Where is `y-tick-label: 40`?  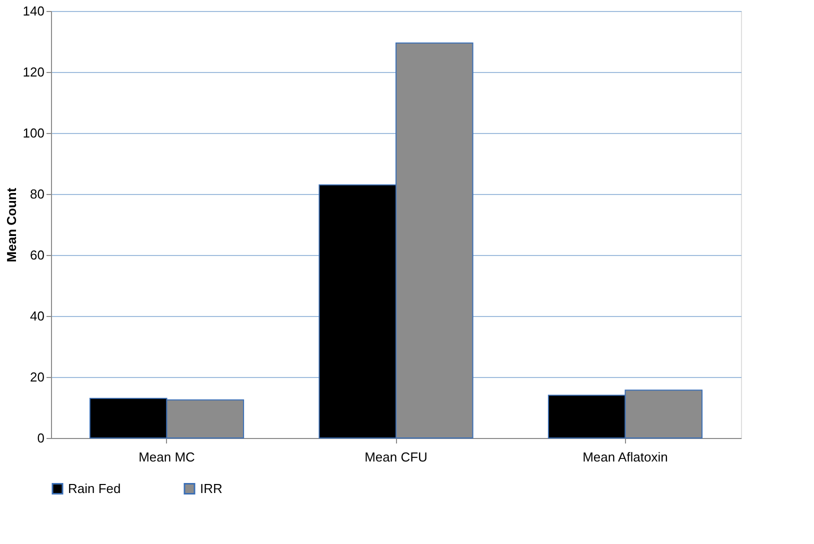 y-tick-label: 40 is located at coordinates (37, 316).